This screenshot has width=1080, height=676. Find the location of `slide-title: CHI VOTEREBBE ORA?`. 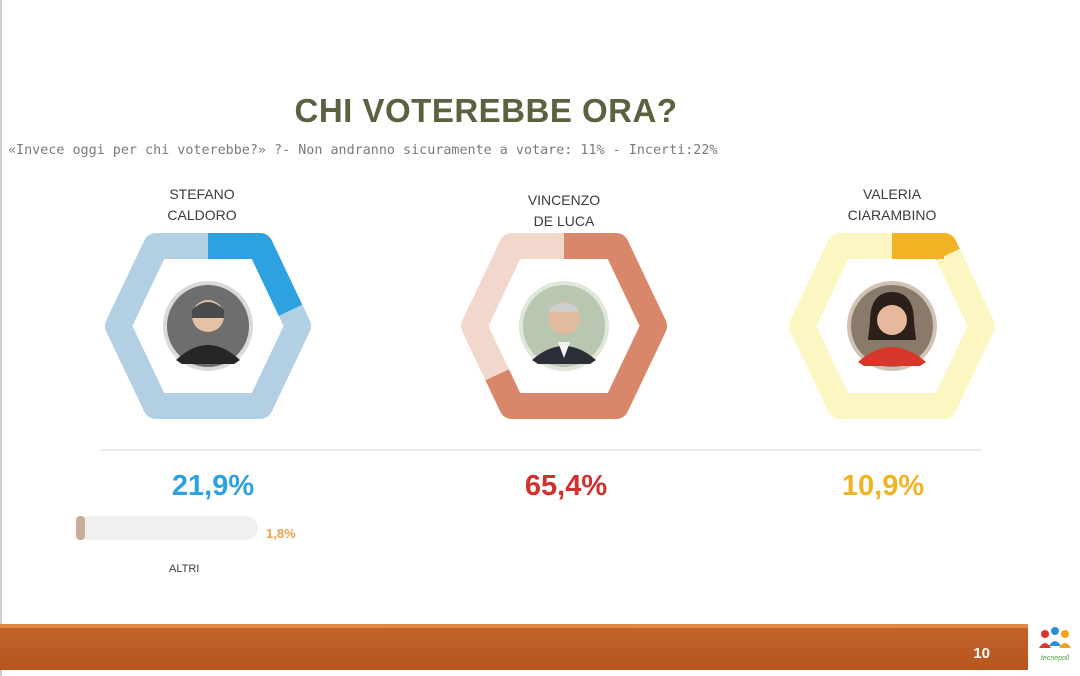

slide-title: CHI VOTEREBBE ORA? is located at coordinates (486, 110).